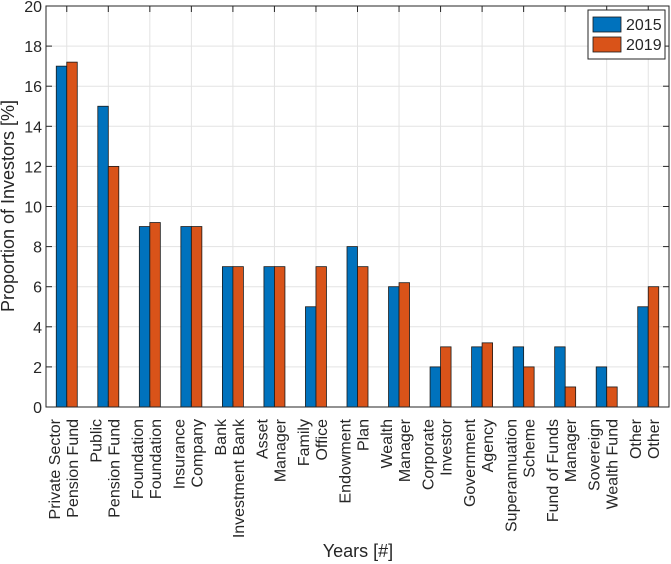 Image resolution: width=671 pixels, height=564 pixels. What do you see at coordinates (9, 206) in the screenshot?
I see `y-axis-label: Proportion of Investors [%]` at bounding box center [9, 206].